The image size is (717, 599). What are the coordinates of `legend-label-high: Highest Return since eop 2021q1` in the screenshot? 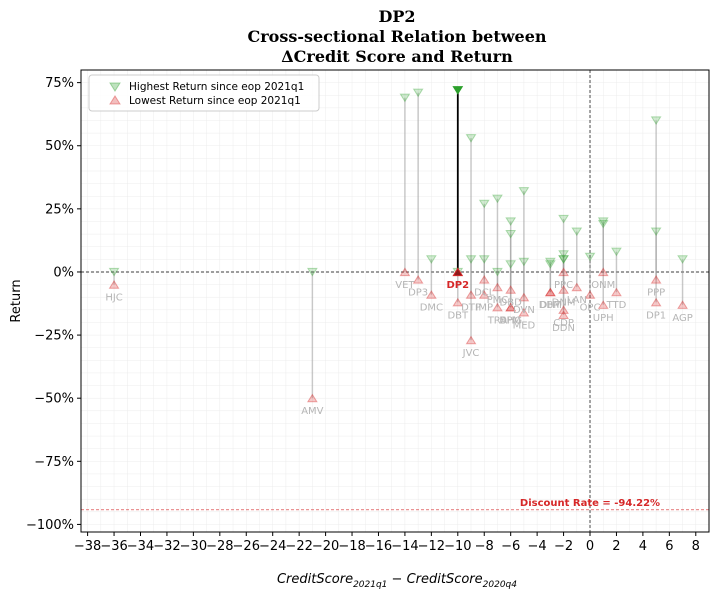 It's located at (216, 87).